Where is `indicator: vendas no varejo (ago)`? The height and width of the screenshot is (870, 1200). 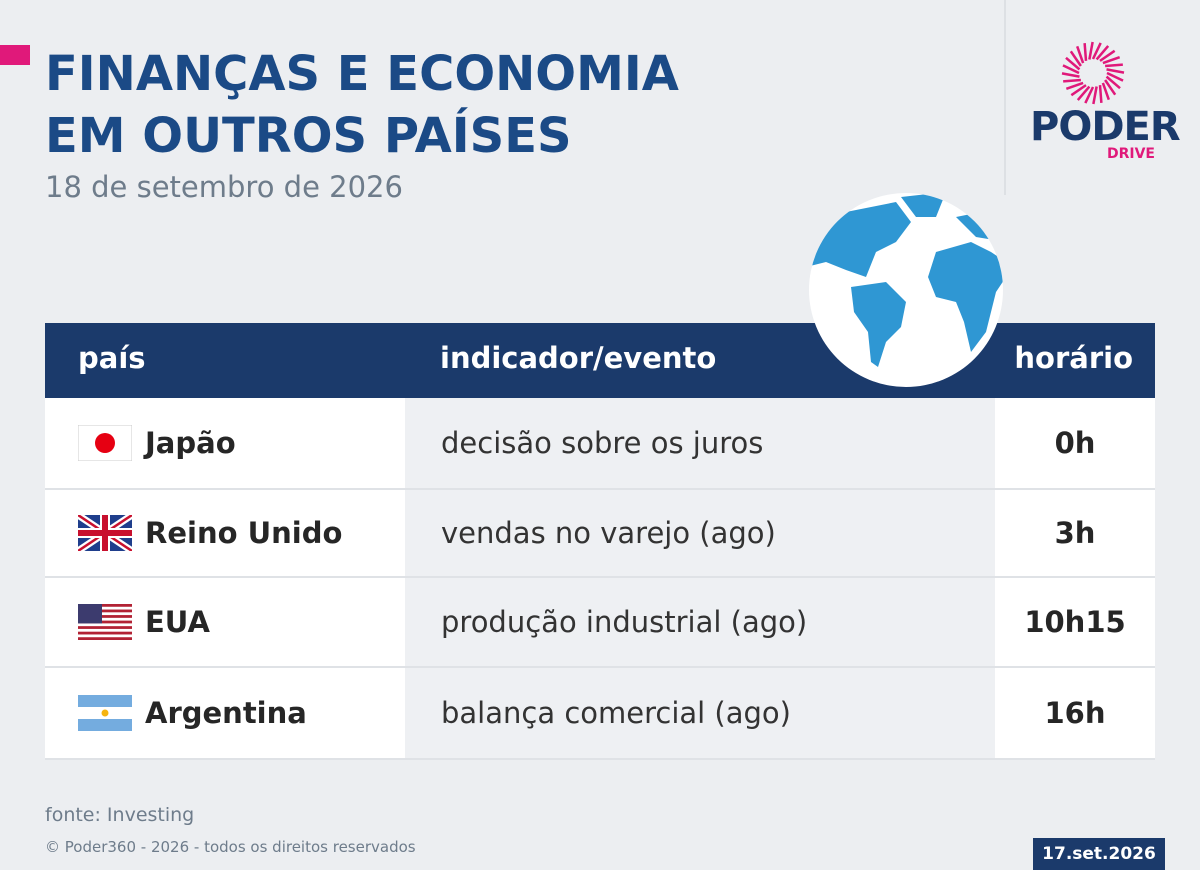 indicator: vendas no varejo (ago) is located at coordinates (700, 533).